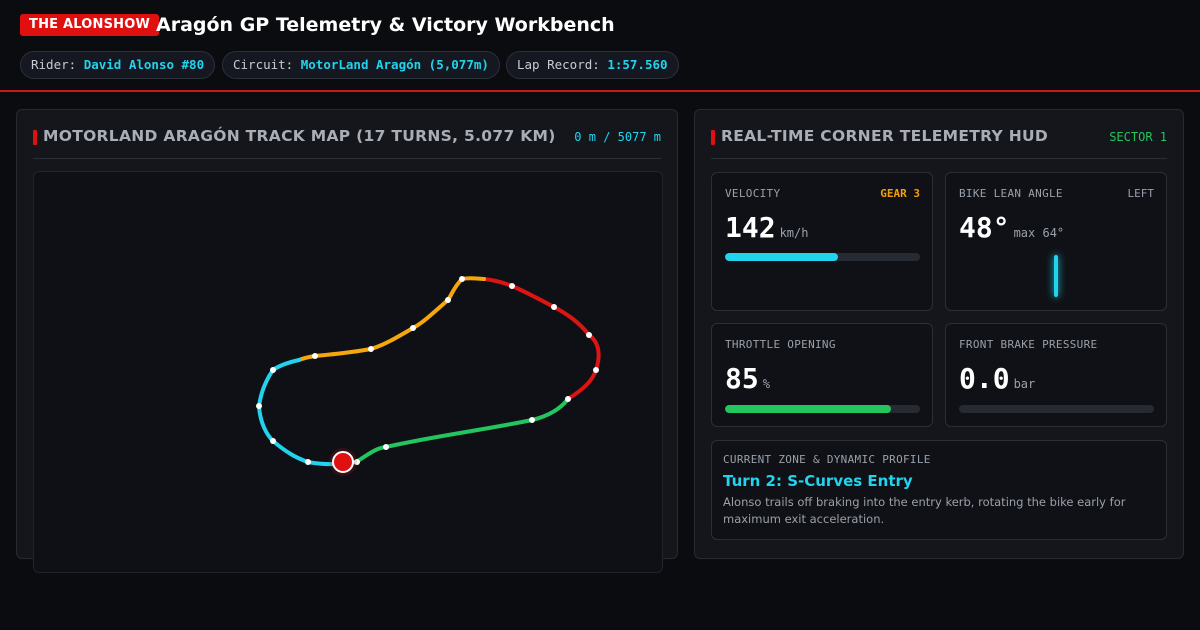 This screenshot has height=630, width=1200. I want to click on lean-indicator, so click(1056, 276).